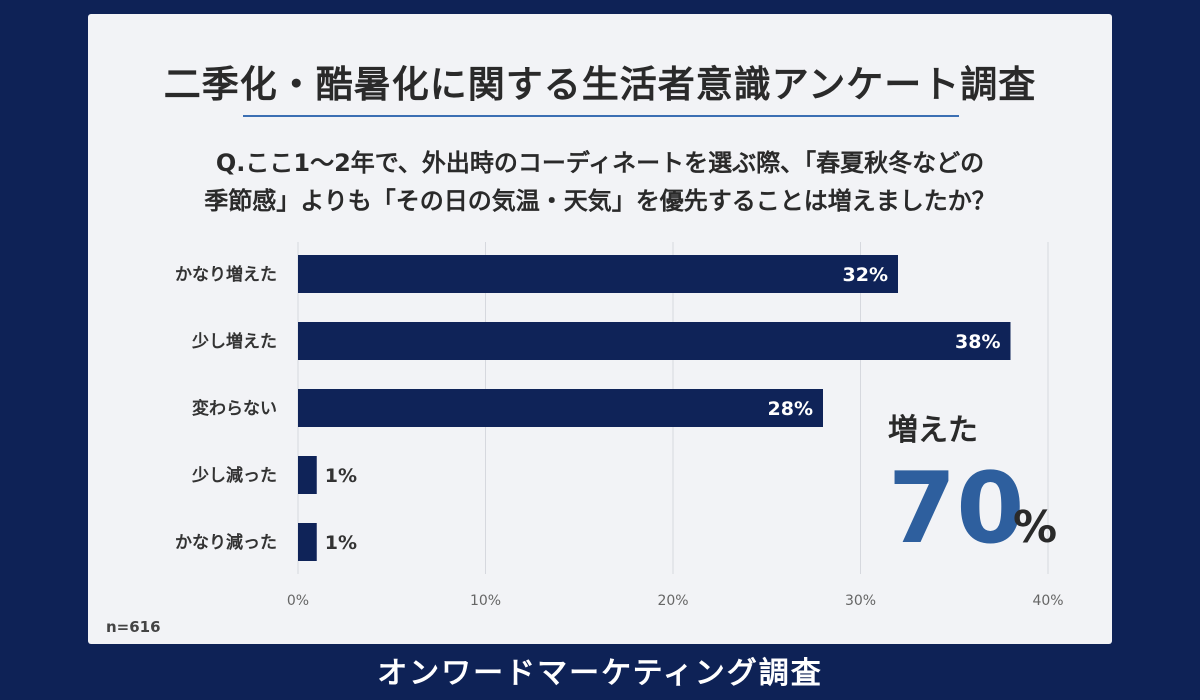  What do you see at coordinates (234, 341) in the screenshot?
I see `category-label: 少し増えた` at bounding box center [234, 341].